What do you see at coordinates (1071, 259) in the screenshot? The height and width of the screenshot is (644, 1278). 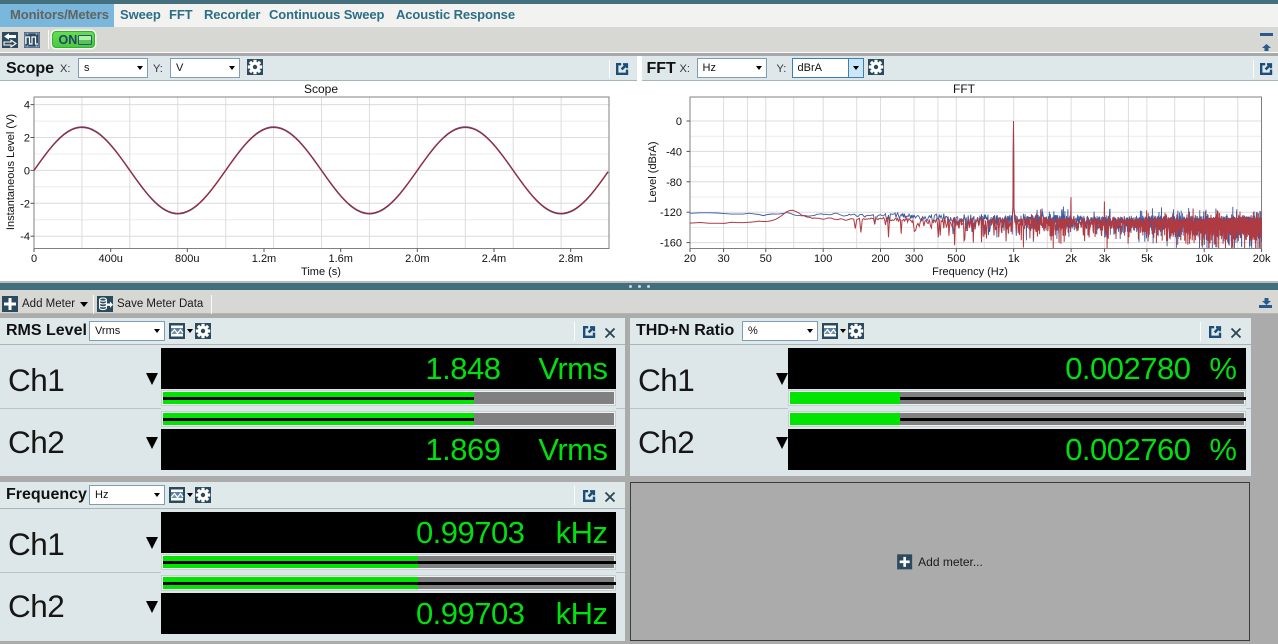 I see `svg-text: 2k` at bounding box center [1071, 259].